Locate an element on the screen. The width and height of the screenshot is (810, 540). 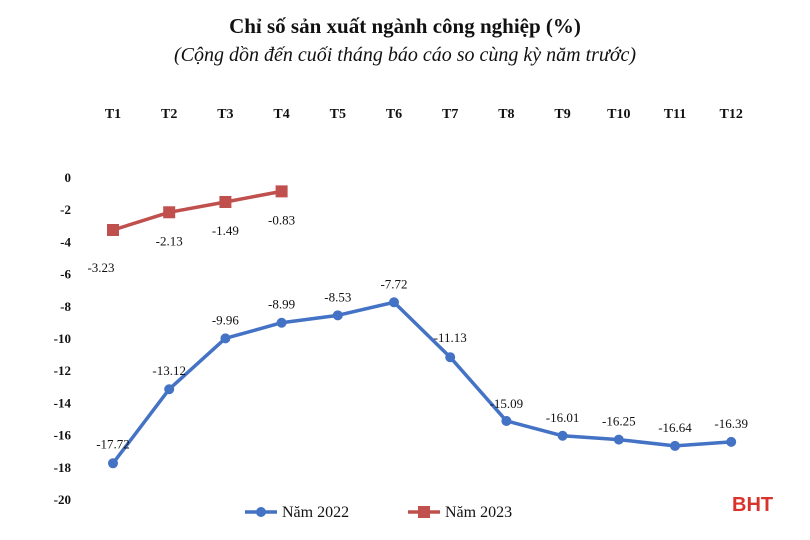
y-tick-label: 0 is located at coordinates (68, 177).